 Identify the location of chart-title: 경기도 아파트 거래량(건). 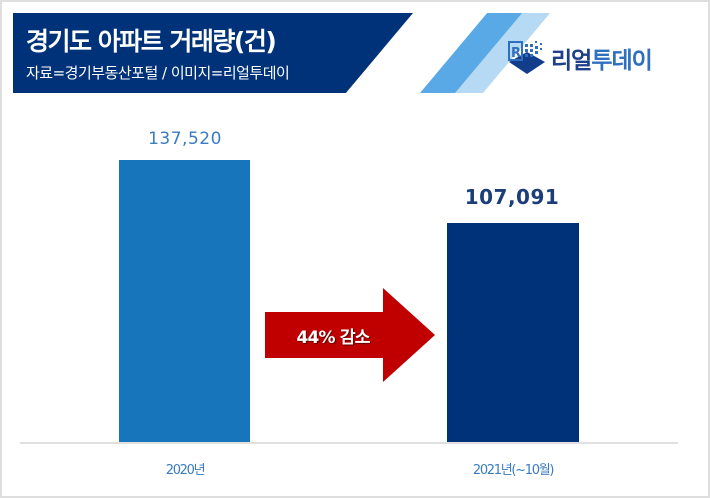
(151, 41).